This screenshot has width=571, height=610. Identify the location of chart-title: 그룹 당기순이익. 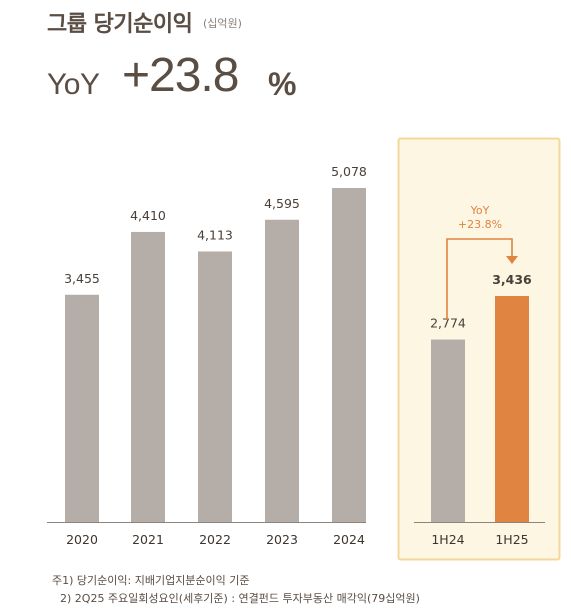
(120, 24).